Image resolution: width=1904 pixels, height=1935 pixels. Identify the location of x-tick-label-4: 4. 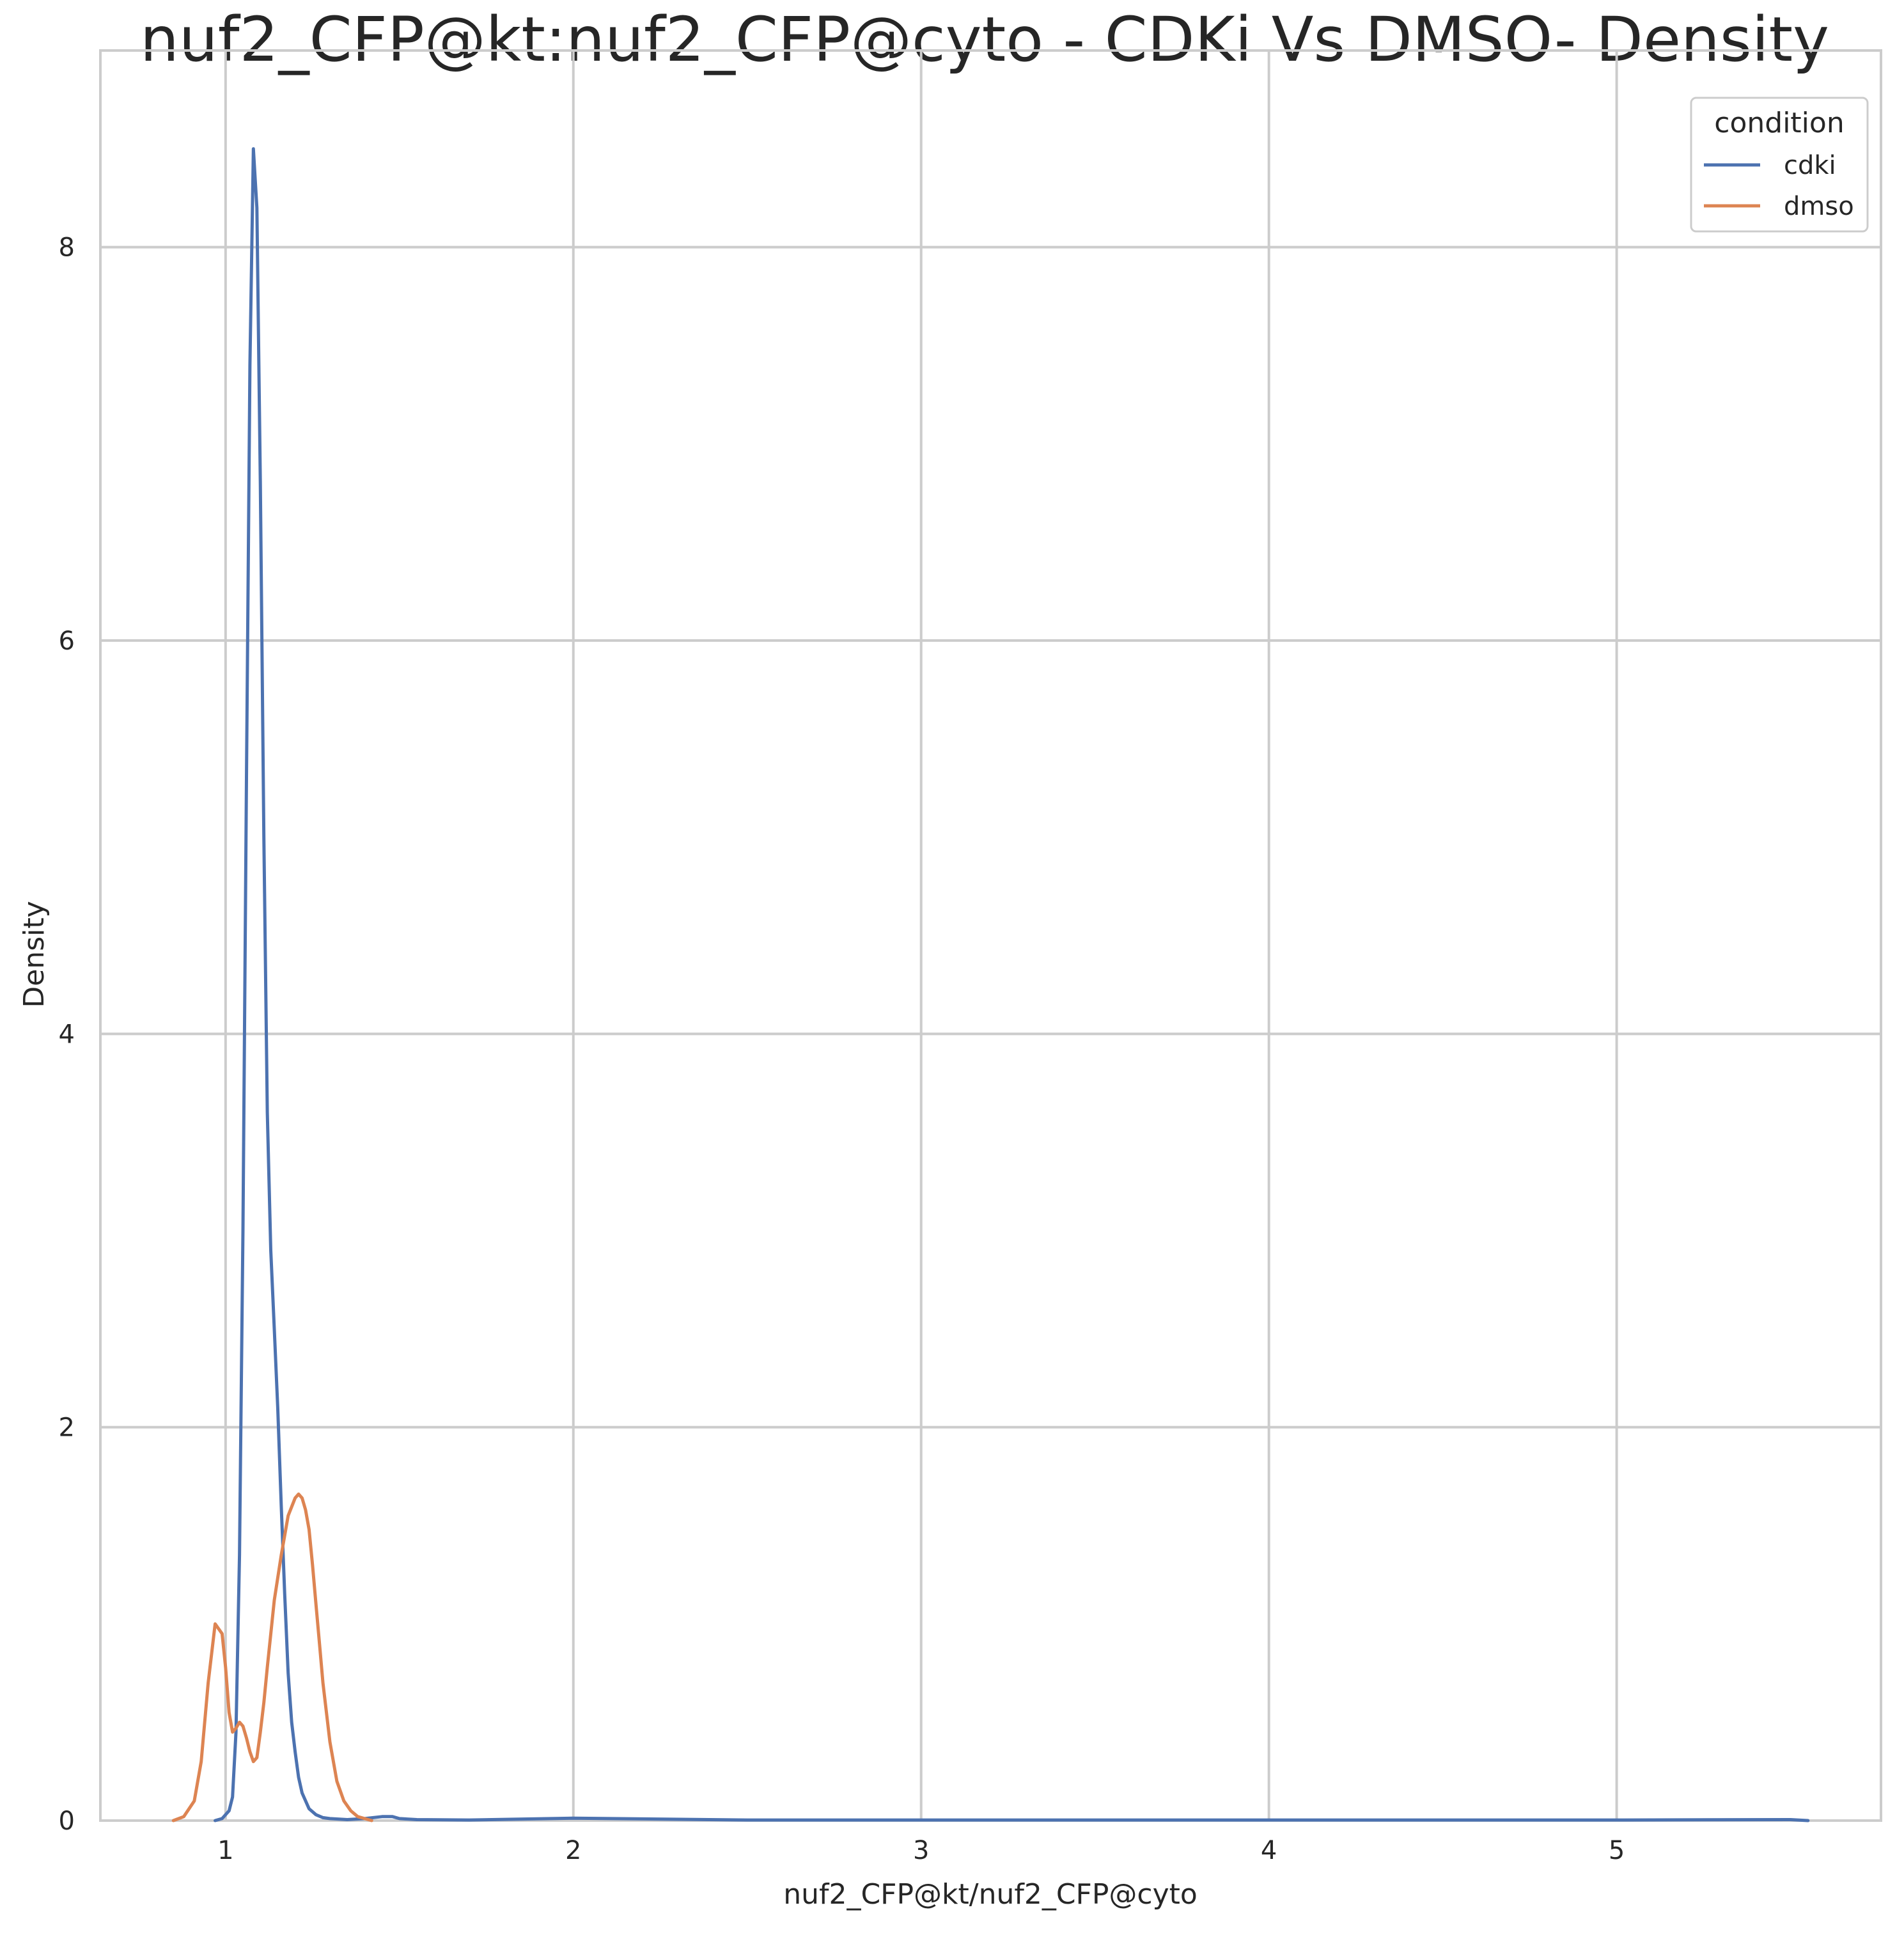
(1269, 1850).